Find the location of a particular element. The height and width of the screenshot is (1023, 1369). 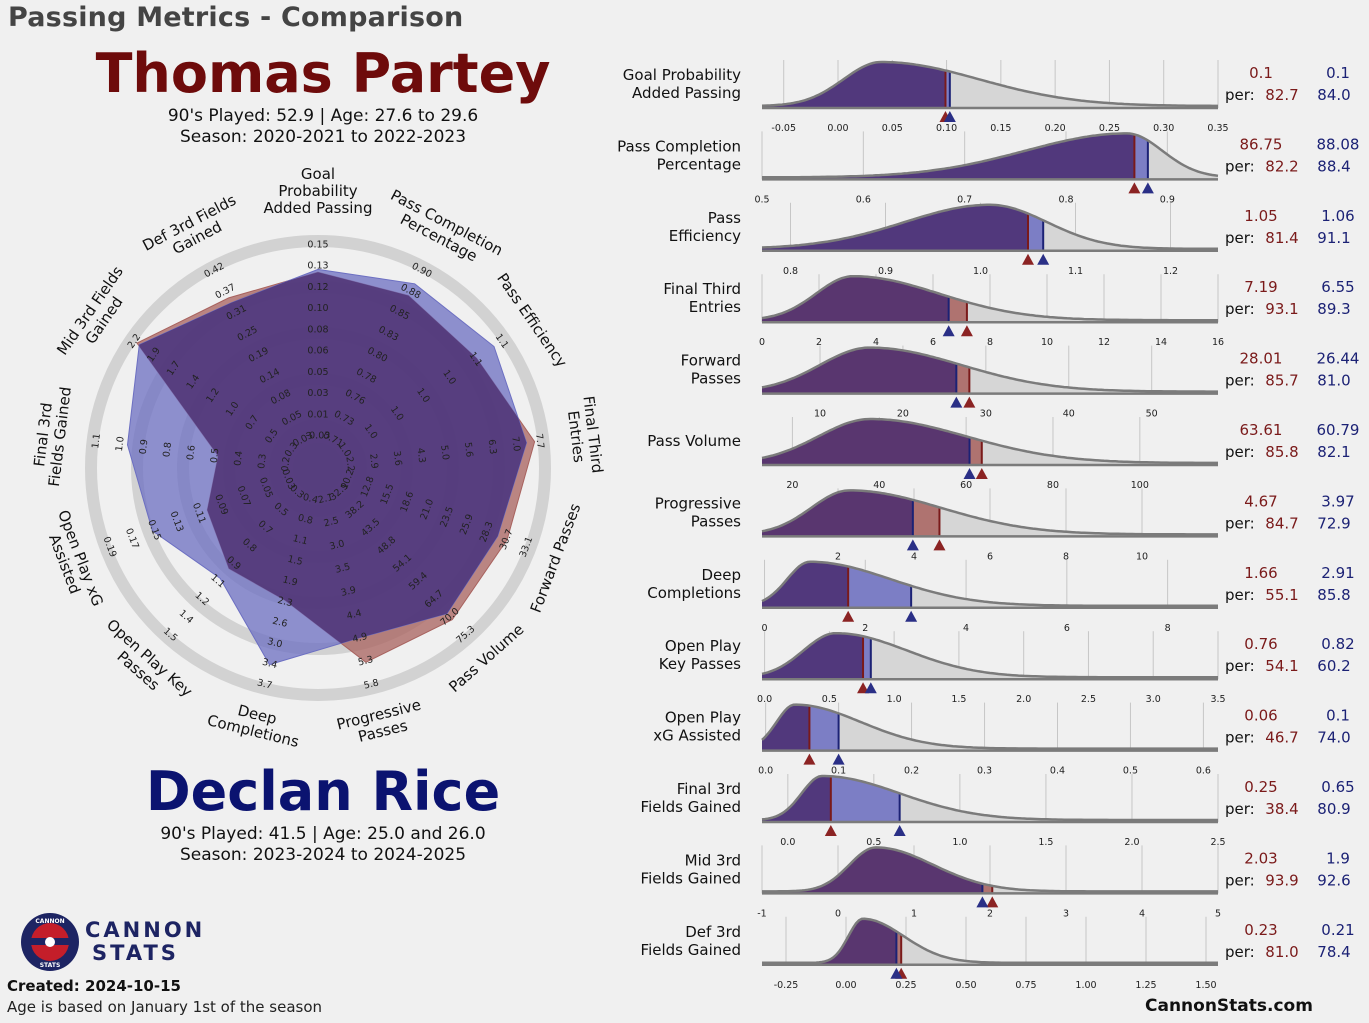

player1-value: 0.25 is located at coordinates (1260, 787).